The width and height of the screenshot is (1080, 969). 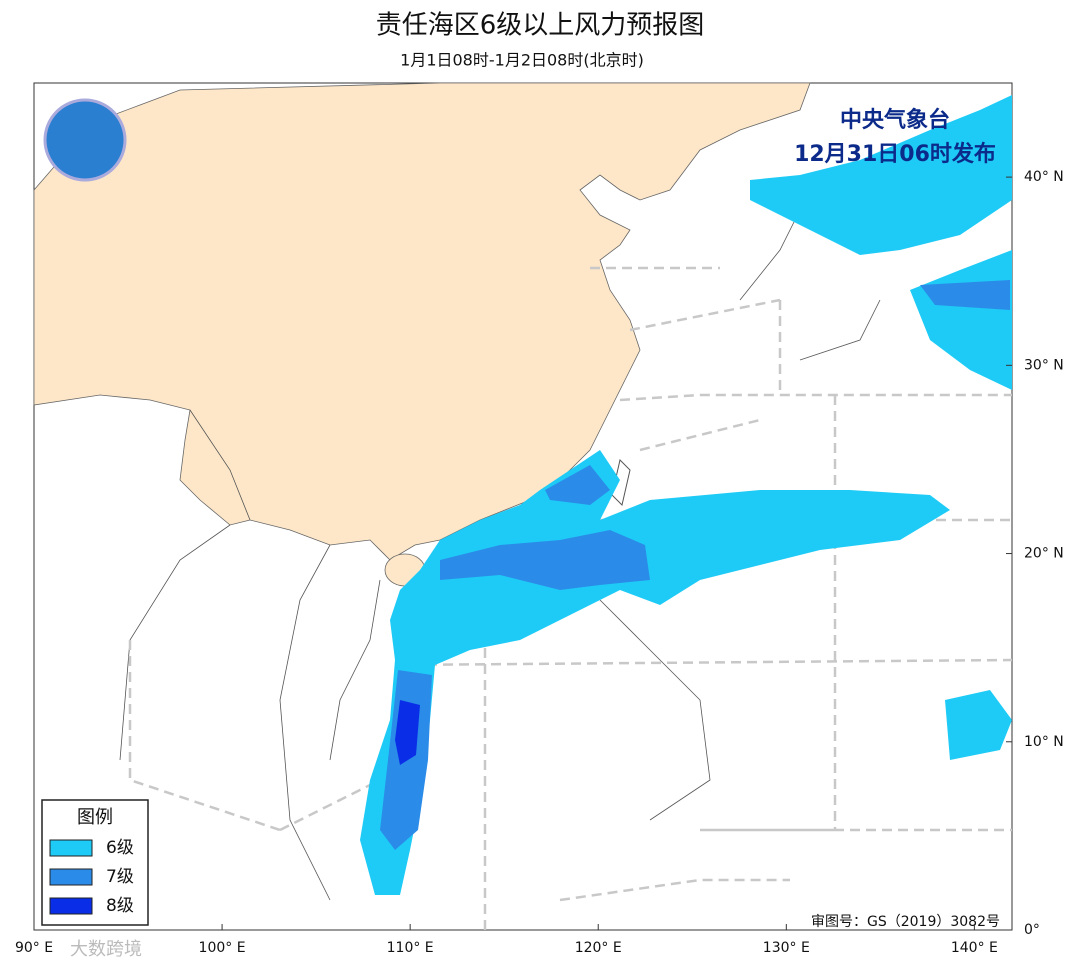 I want to click on lon-tick-label: 90° E, so click(x=34, y=948).